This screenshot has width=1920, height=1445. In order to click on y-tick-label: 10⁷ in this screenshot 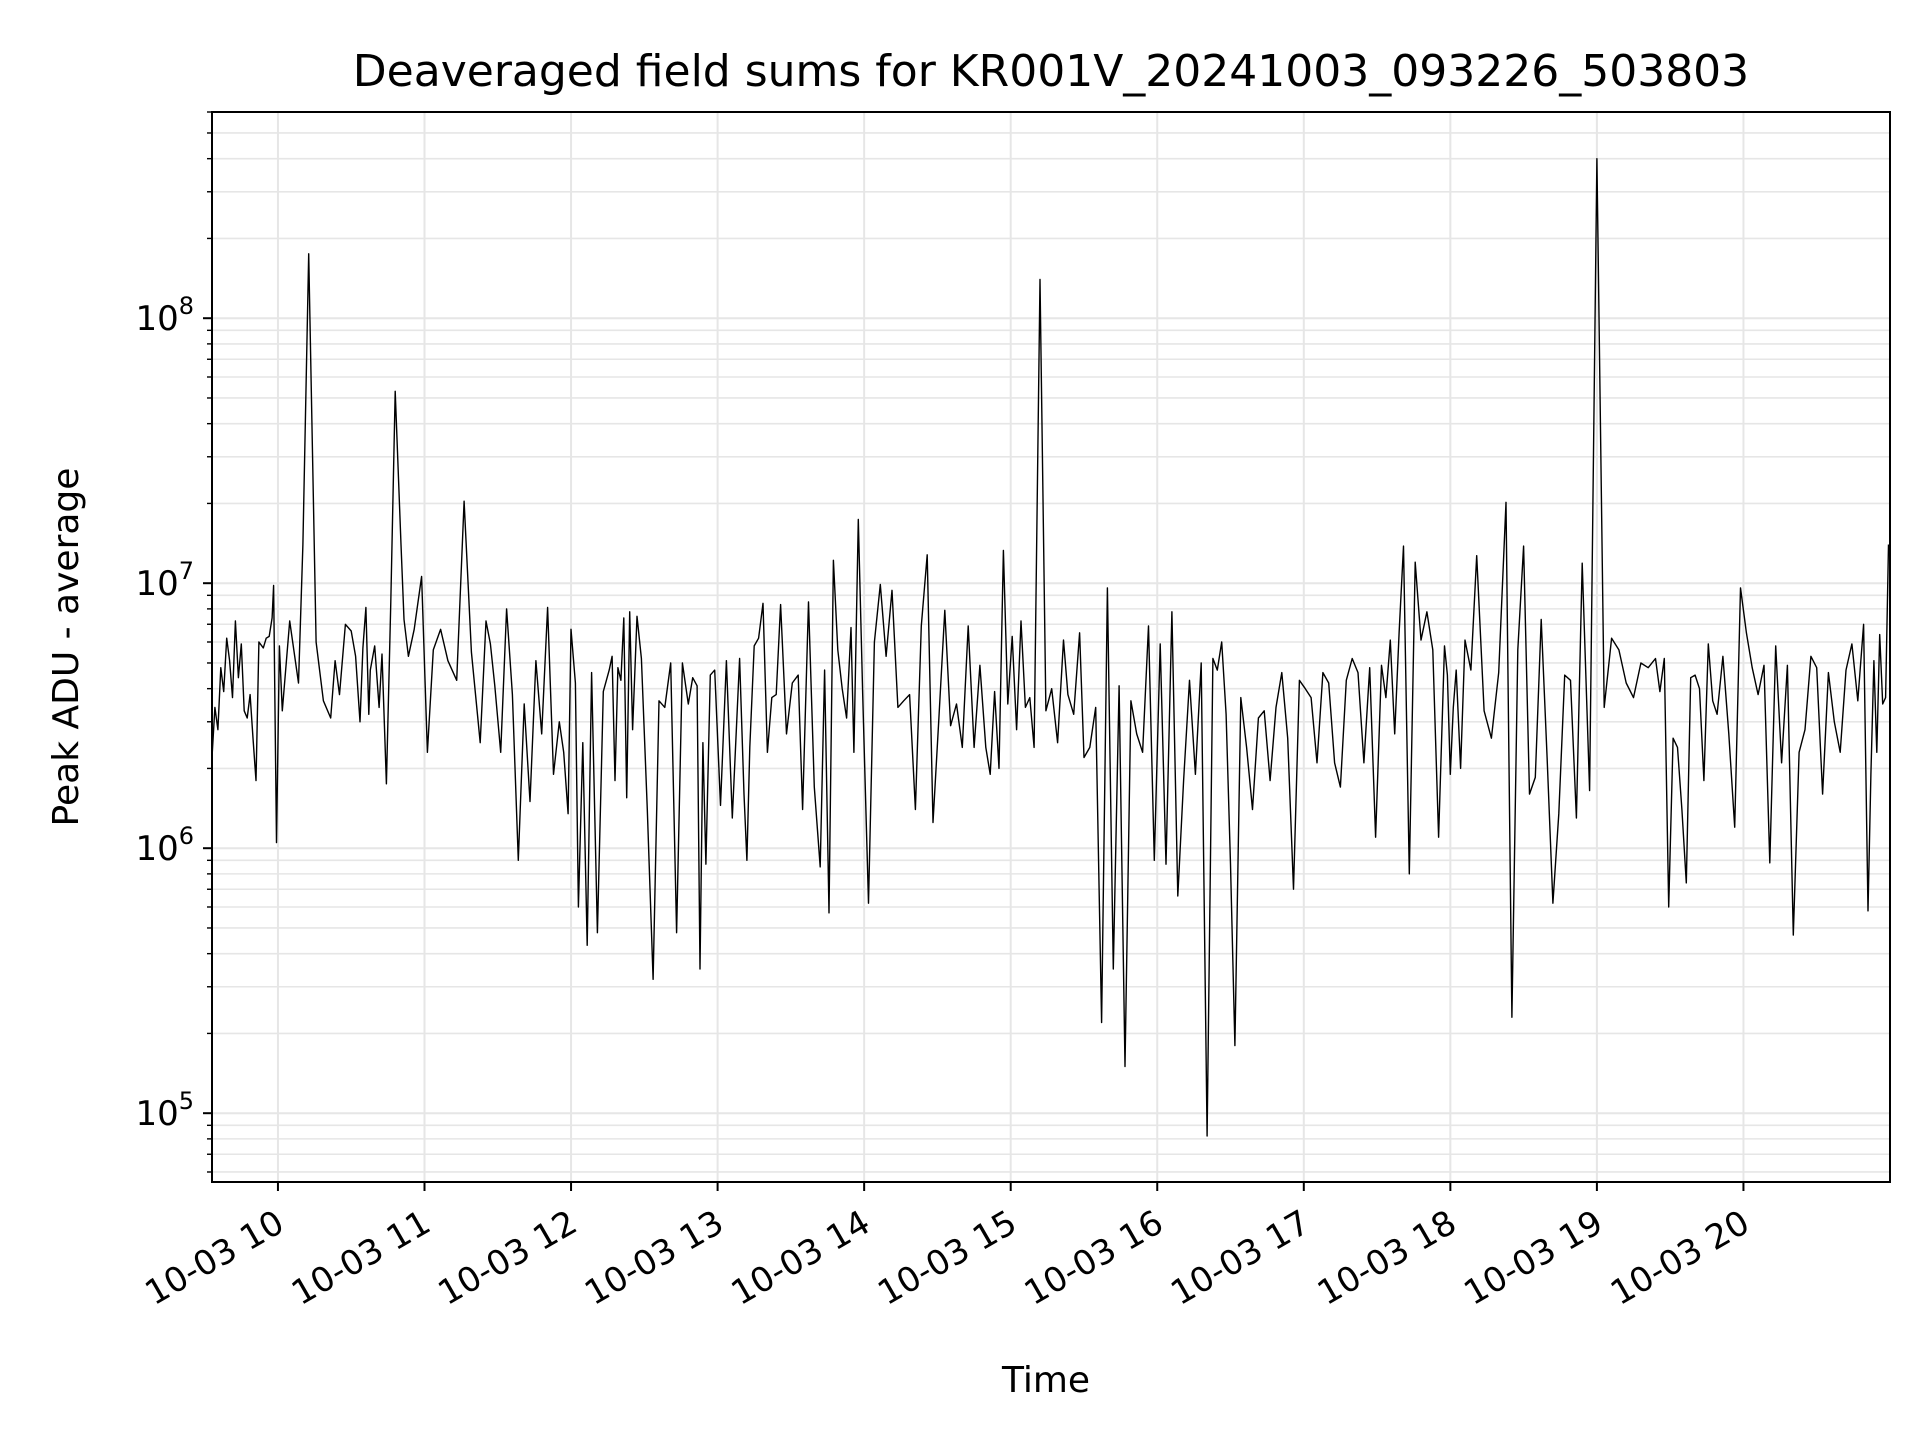, I will do `click(164, 580)`.